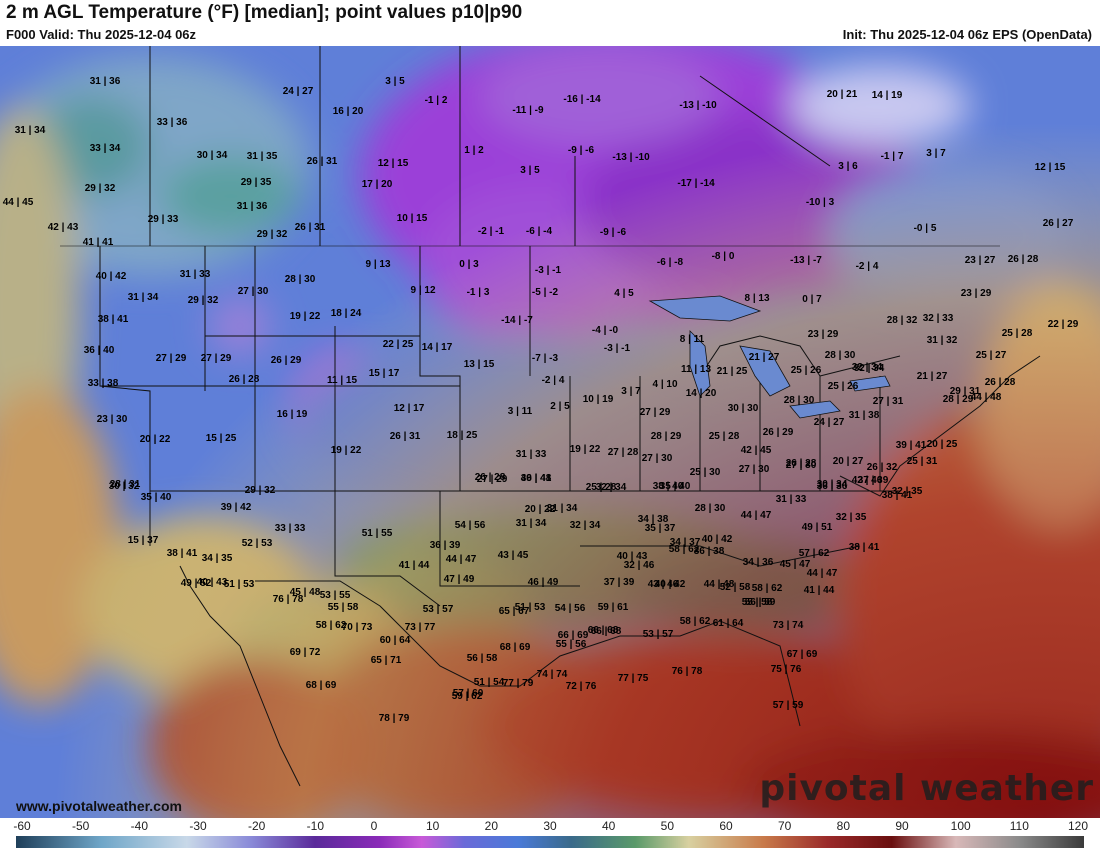  I want to click on point-value-label: 3 | 7, so click(631, 391).